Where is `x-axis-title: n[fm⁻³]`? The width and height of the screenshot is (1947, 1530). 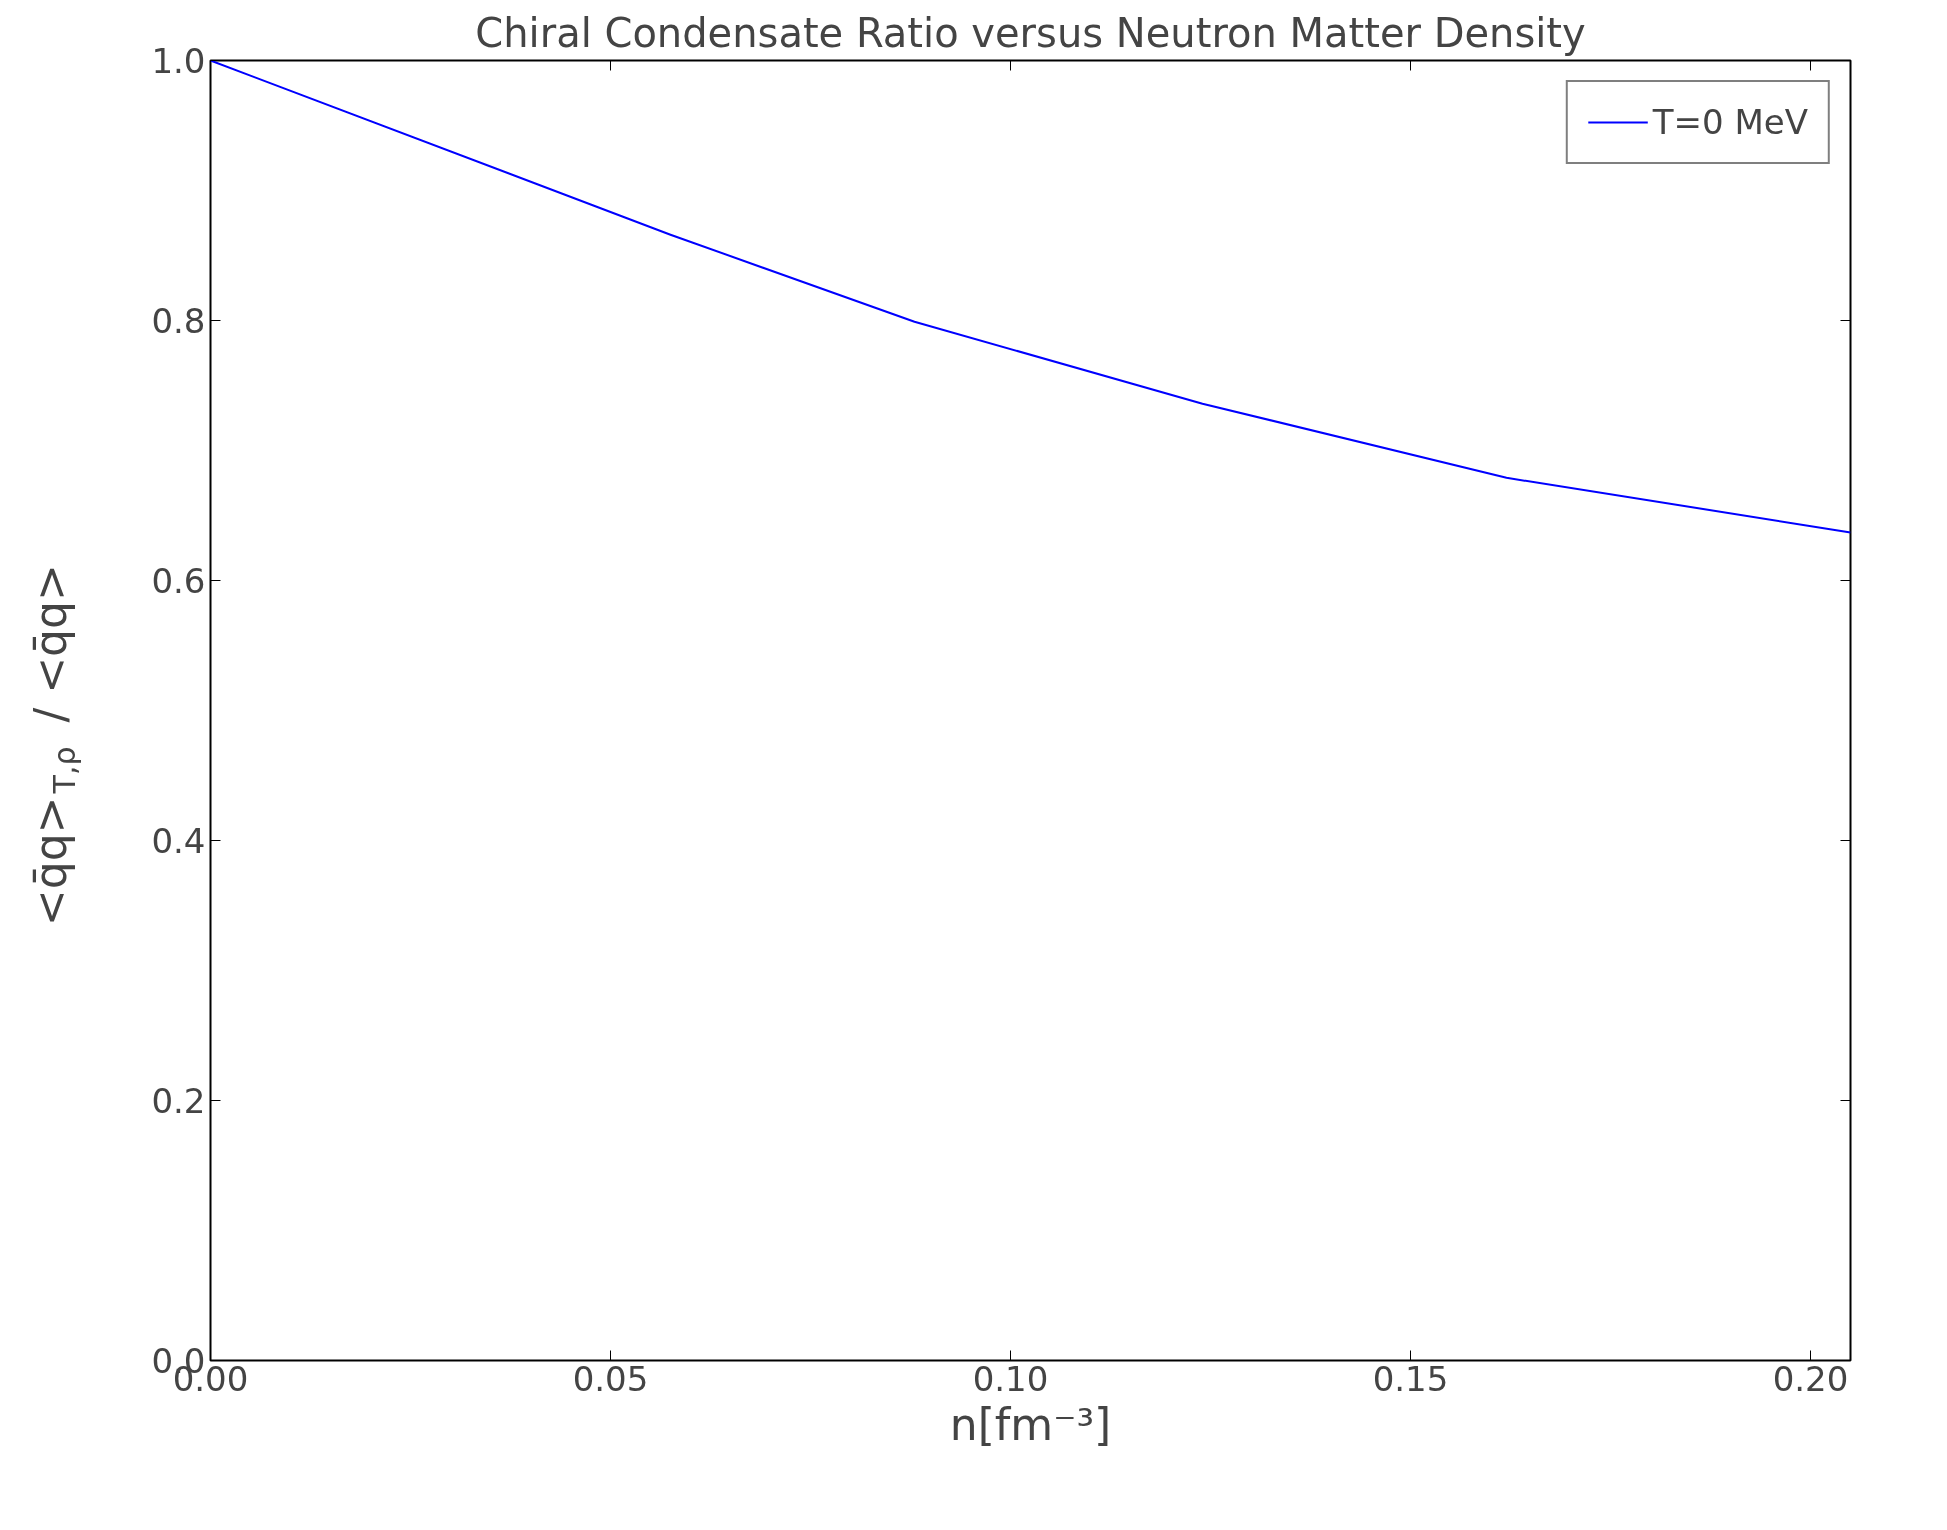
x-axis-title: n[fm⁻³] is located at coordinates (1030, 1424).